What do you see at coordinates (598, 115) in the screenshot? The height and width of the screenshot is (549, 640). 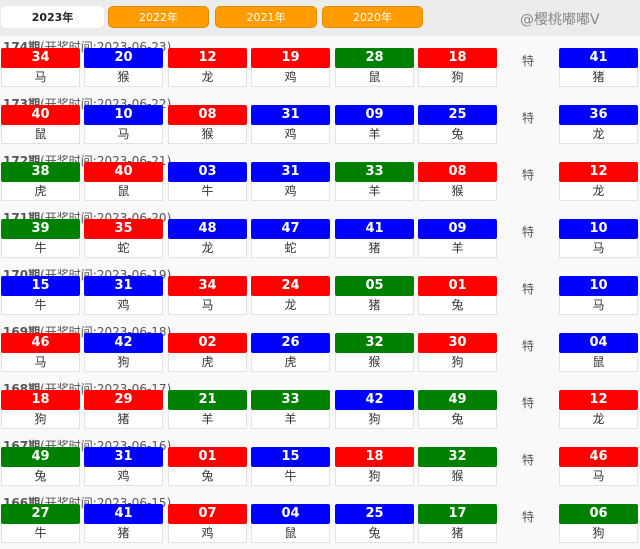 I see `number-ball: 36` at bounding box center [598, 115].